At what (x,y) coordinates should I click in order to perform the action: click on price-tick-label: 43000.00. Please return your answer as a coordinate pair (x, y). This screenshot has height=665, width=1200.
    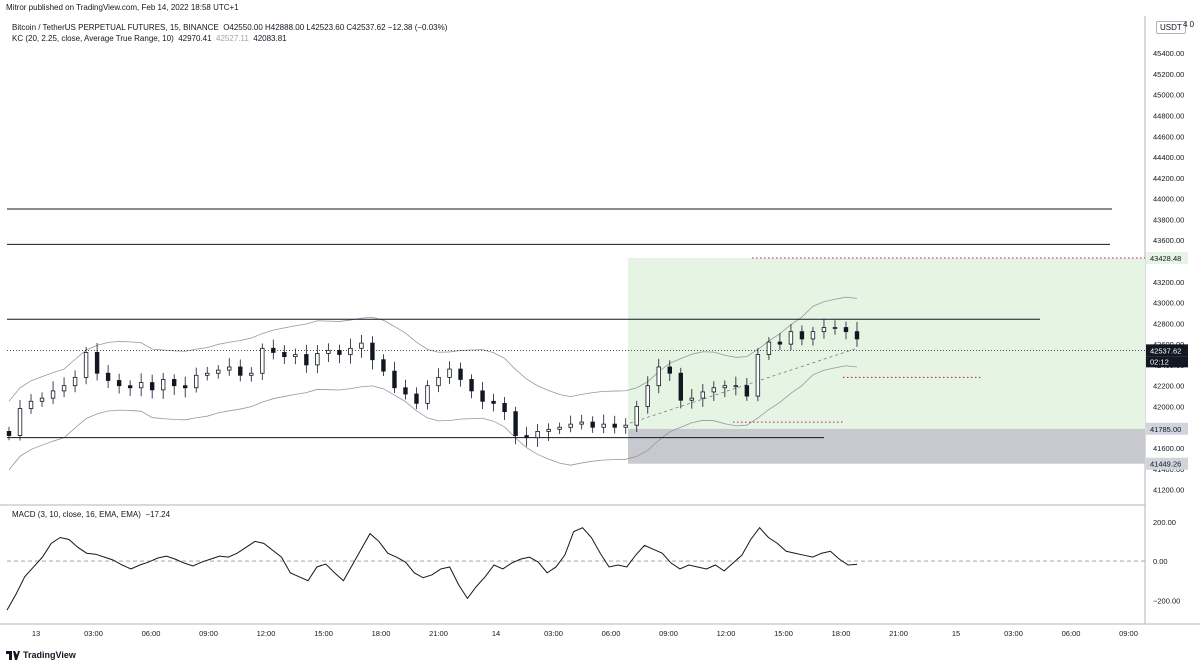
    Looking at the image, I should click on (1168, 303).